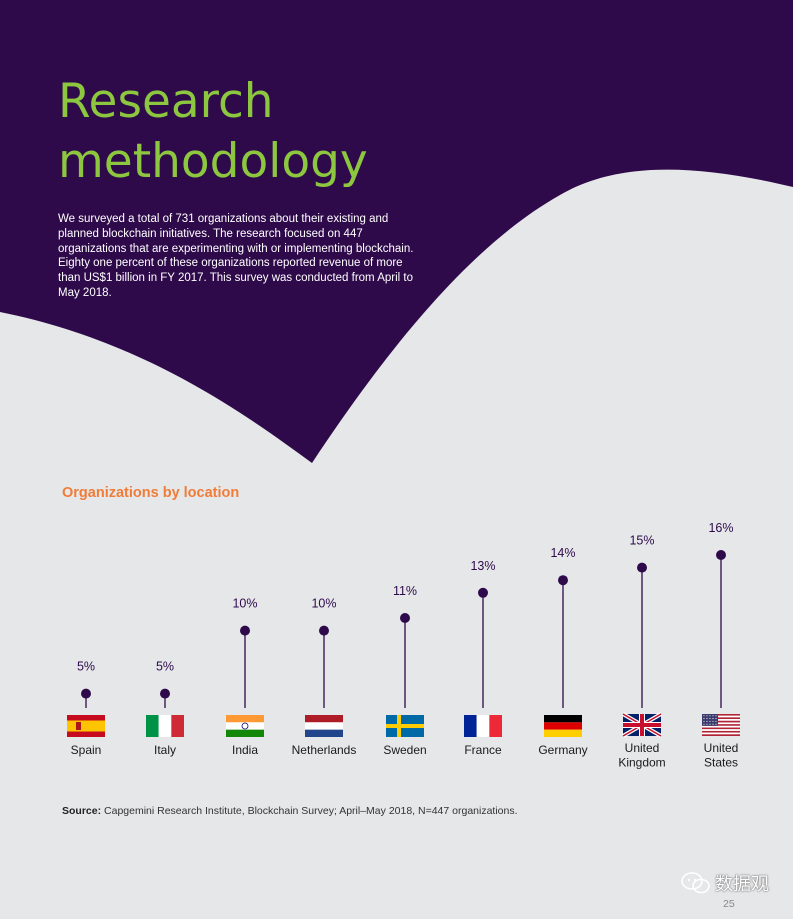  What do you see at coordinates (324, 726) in the screenshot?
I see `netherlands-flag-icon` at bounding box center [324, 726].